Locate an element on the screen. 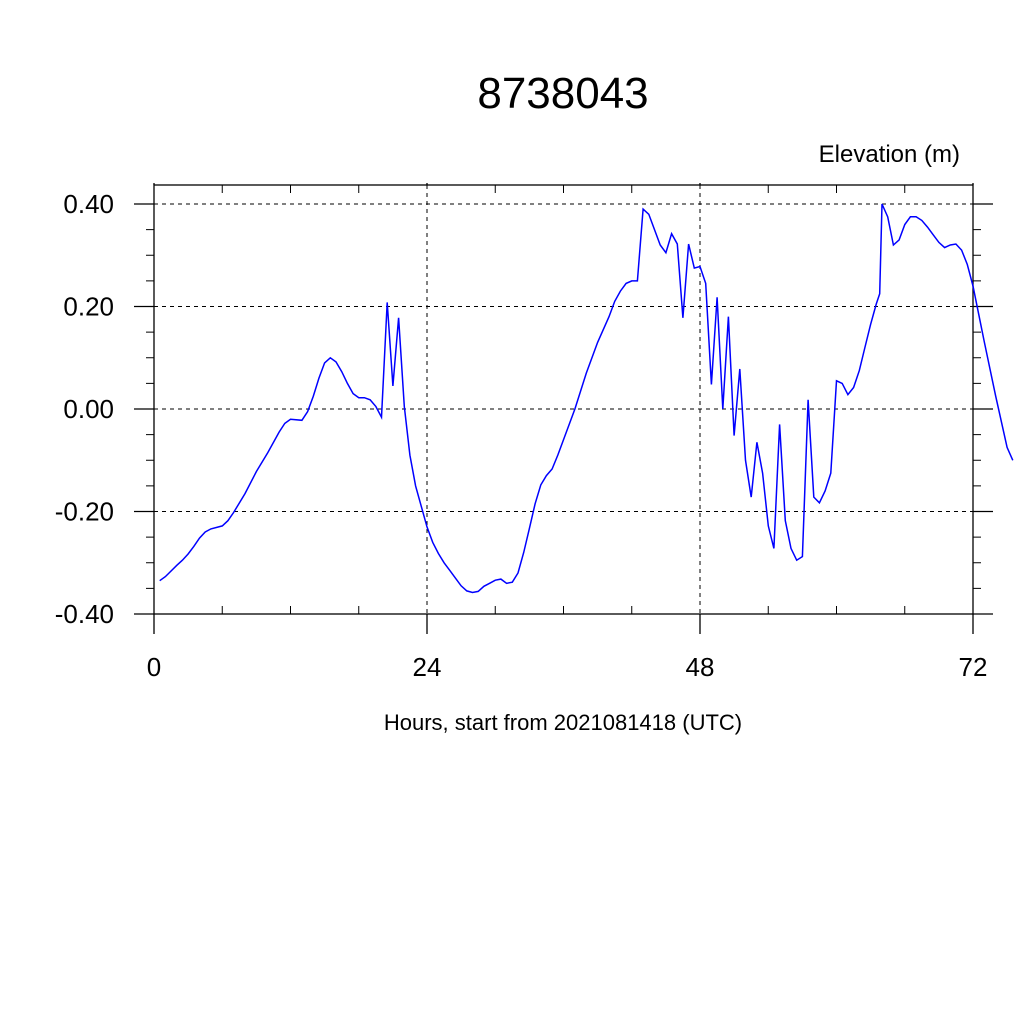  x-tick-label: 0 is located at coordinates (154, 667).